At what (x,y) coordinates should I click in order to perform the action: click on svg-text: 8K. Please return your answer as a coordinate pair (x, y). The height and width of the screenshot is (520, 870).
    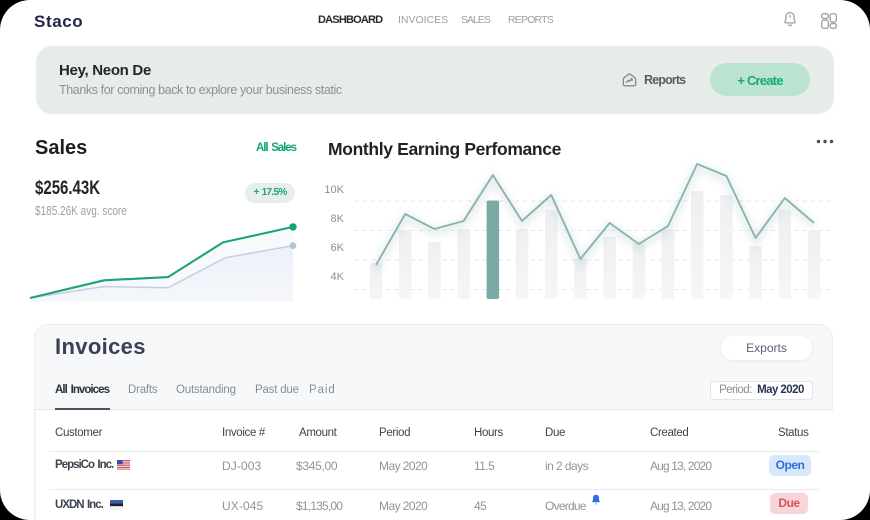
    Looking at the image, I should click on (338, 219).